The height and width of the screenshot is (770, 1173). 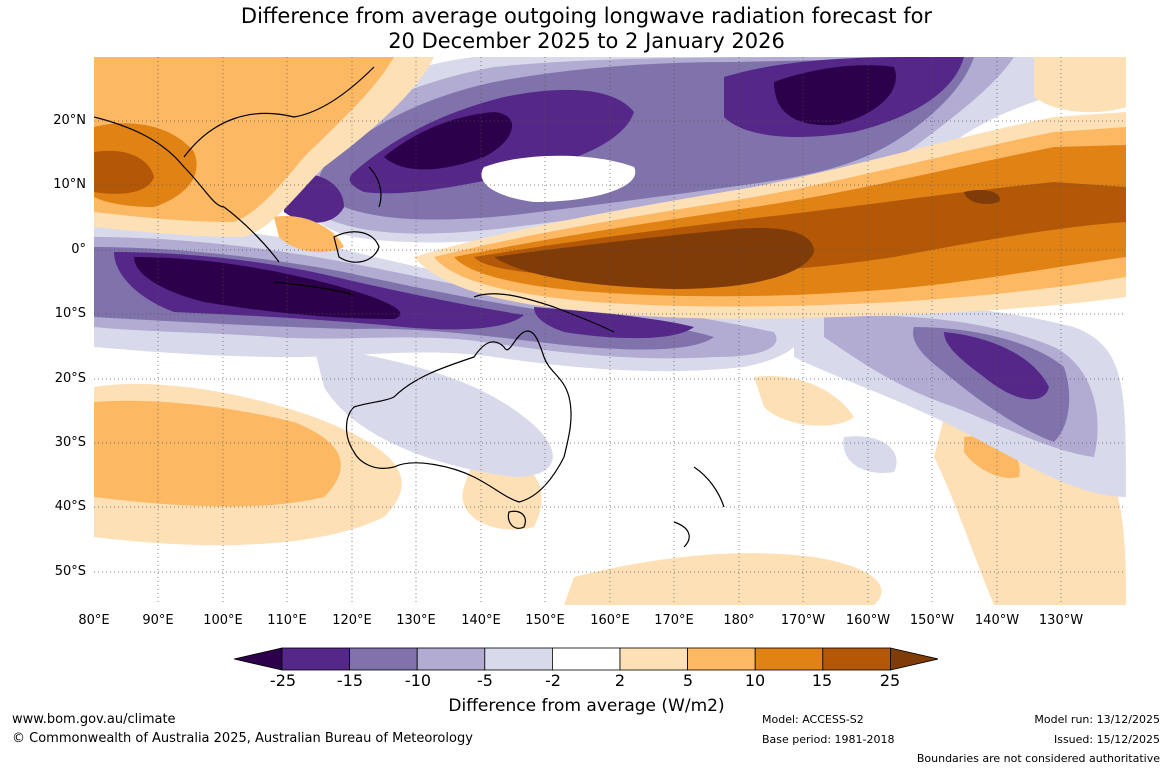 I want to click on lon-label: 80°E, so click(x=94, y=620).